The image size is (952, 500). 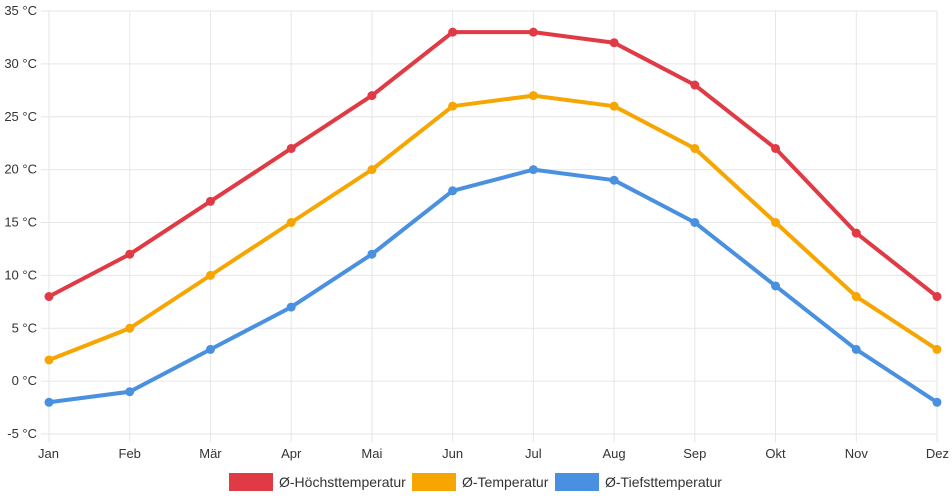 I want to click on y-tick-label: -5 °C, so click(x=22, y=433).